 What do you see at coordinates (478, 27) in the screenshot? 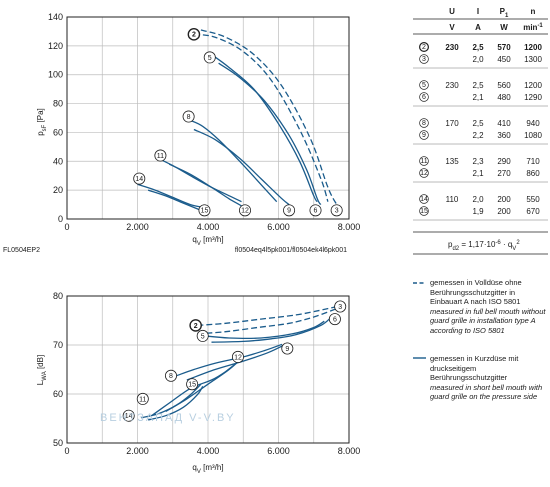
I see `table-unit-I: A` at bounding box center [478, 27].